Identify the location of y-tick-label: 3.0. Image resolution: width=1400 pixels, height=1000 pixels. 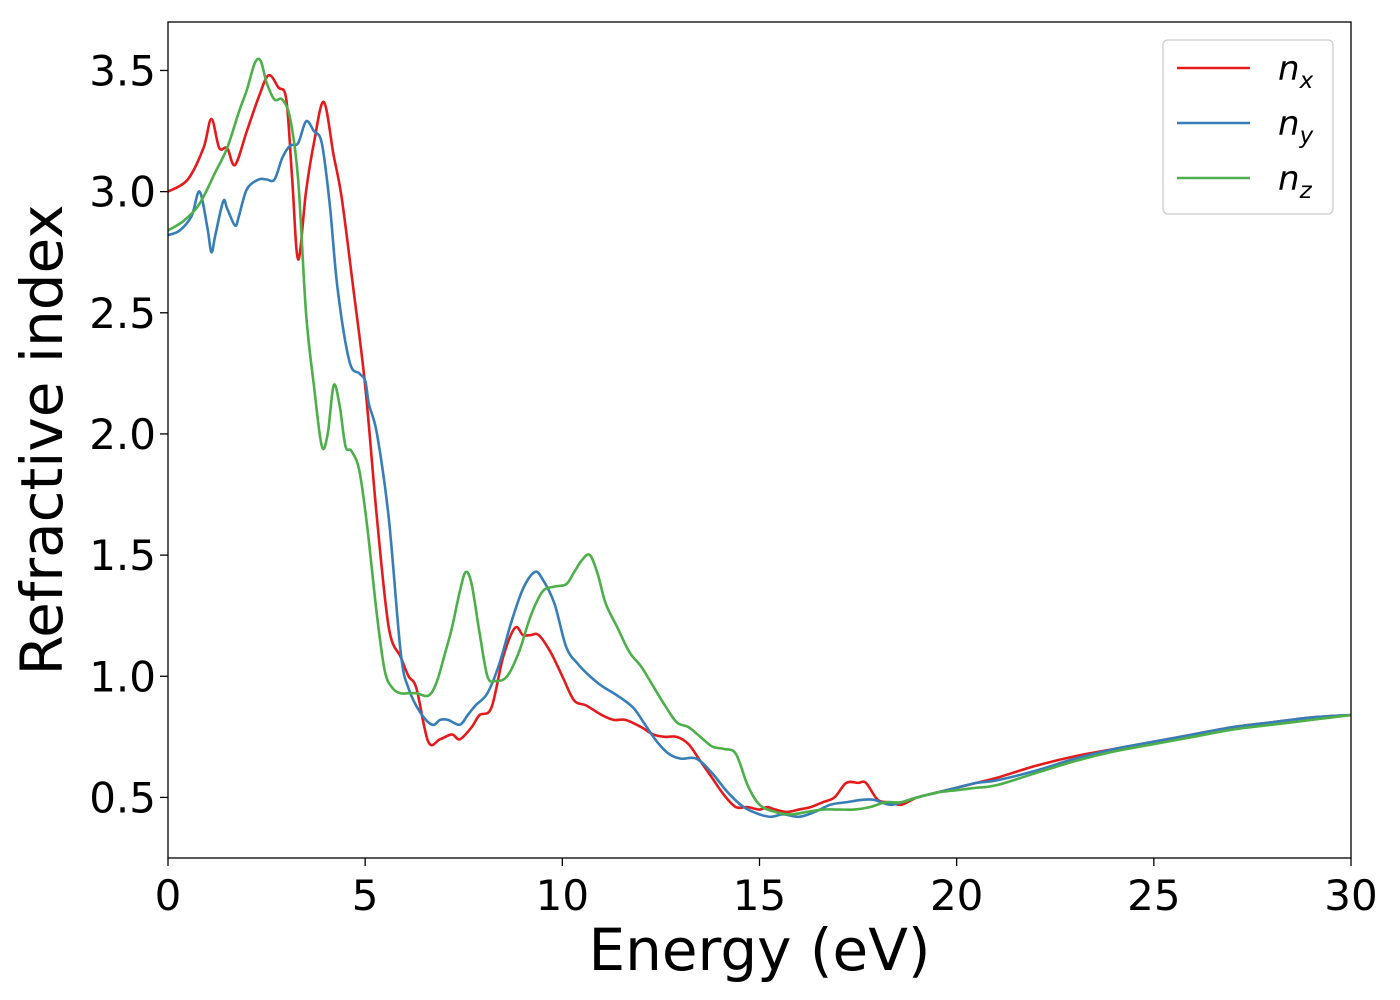
(122, 192).